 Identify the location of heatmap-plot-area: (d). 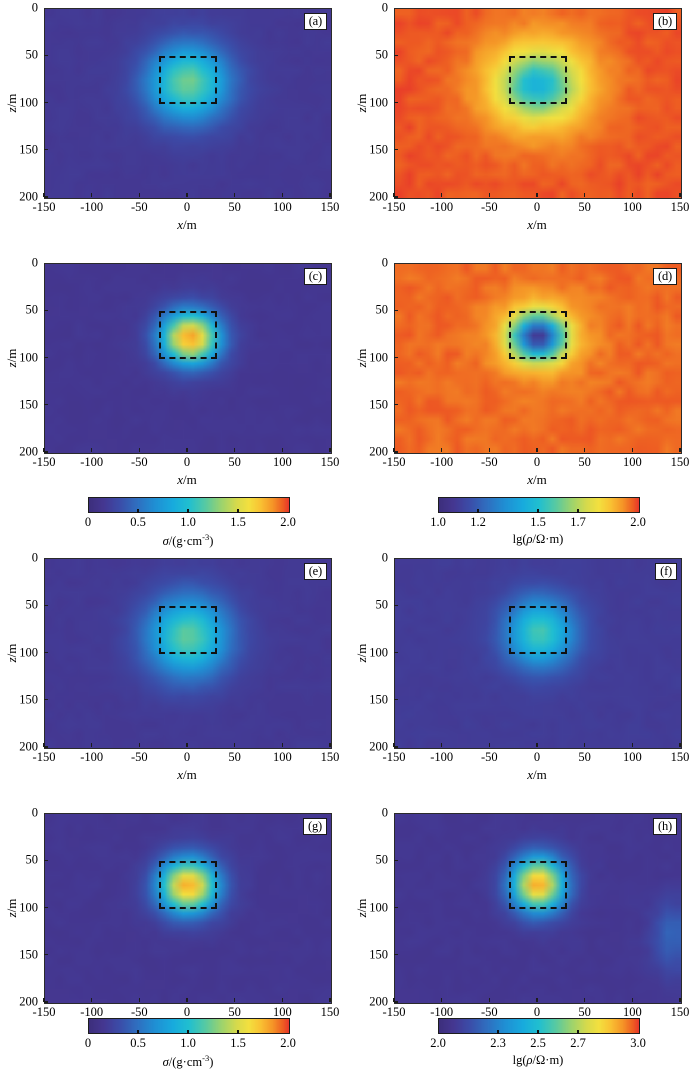
(538, 358).